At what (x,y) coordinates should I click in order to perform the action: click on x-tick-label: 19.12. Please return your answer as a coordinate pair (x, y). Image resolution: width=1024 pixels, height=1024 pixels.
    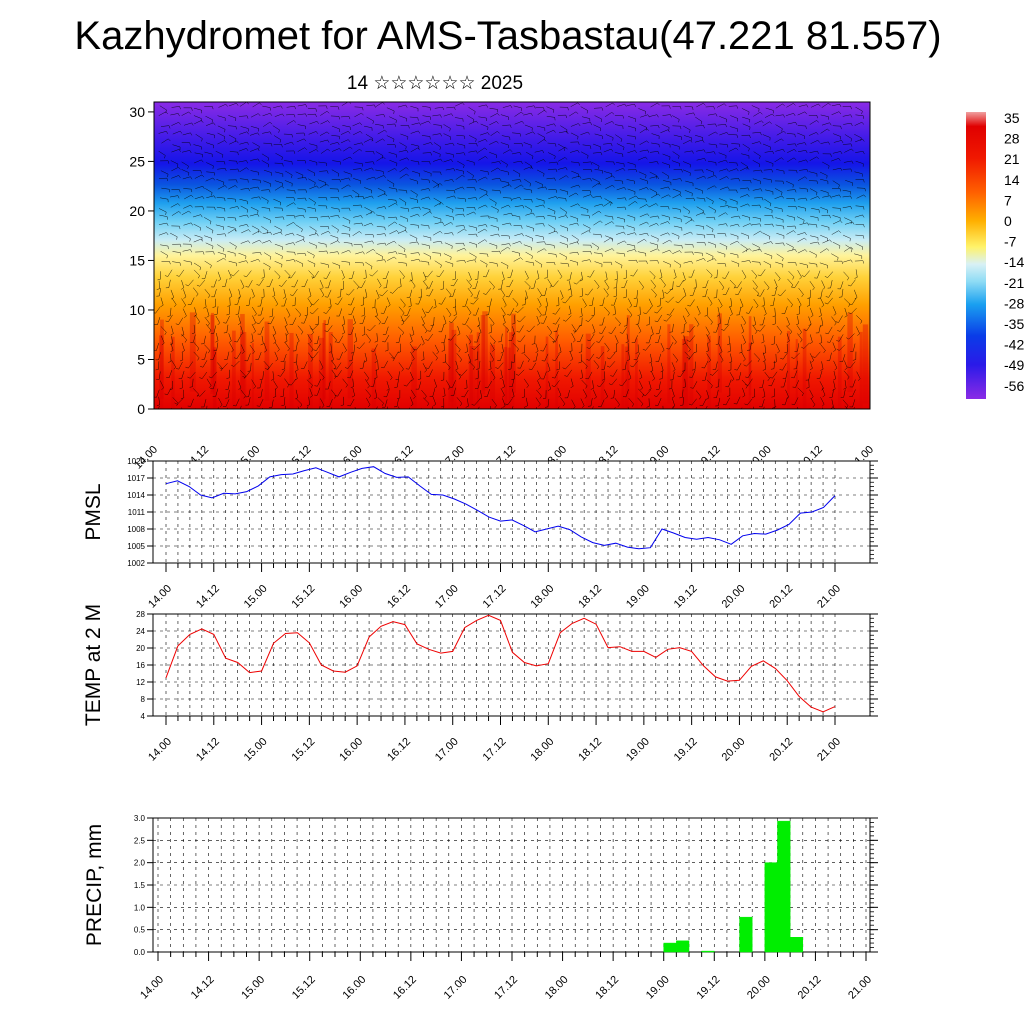
    Looking at the image, I should click on (686, 750).